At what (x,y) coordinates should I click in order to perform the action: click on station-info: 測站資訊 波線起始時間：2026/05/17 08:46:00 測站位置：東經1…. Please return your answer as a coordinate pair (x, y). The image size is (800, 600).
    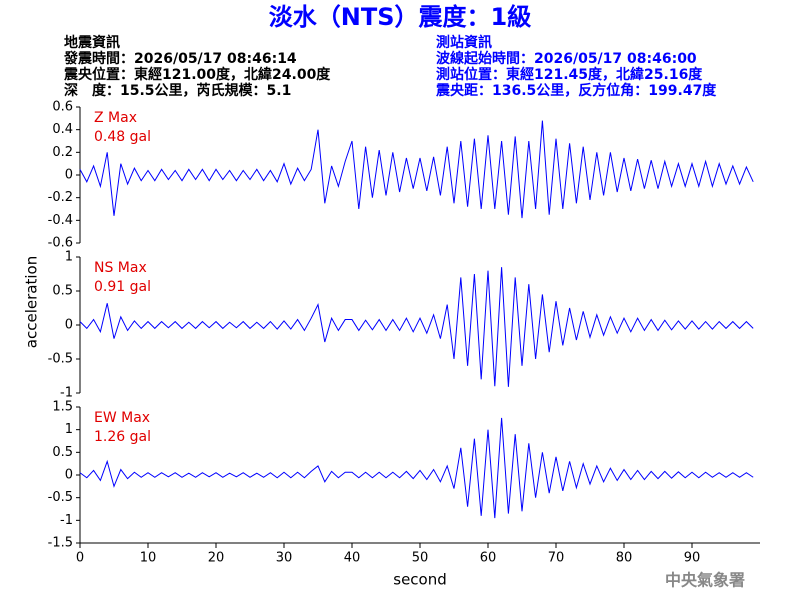
    Looking at the image, I should click on (576, 66).